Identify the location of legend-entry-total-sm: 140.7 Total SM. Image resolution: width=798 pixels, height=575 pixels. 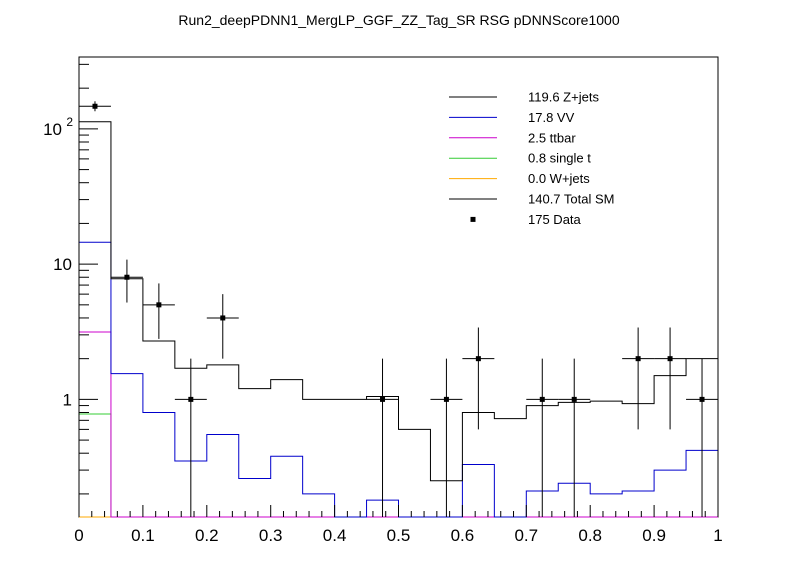
(531, 199).